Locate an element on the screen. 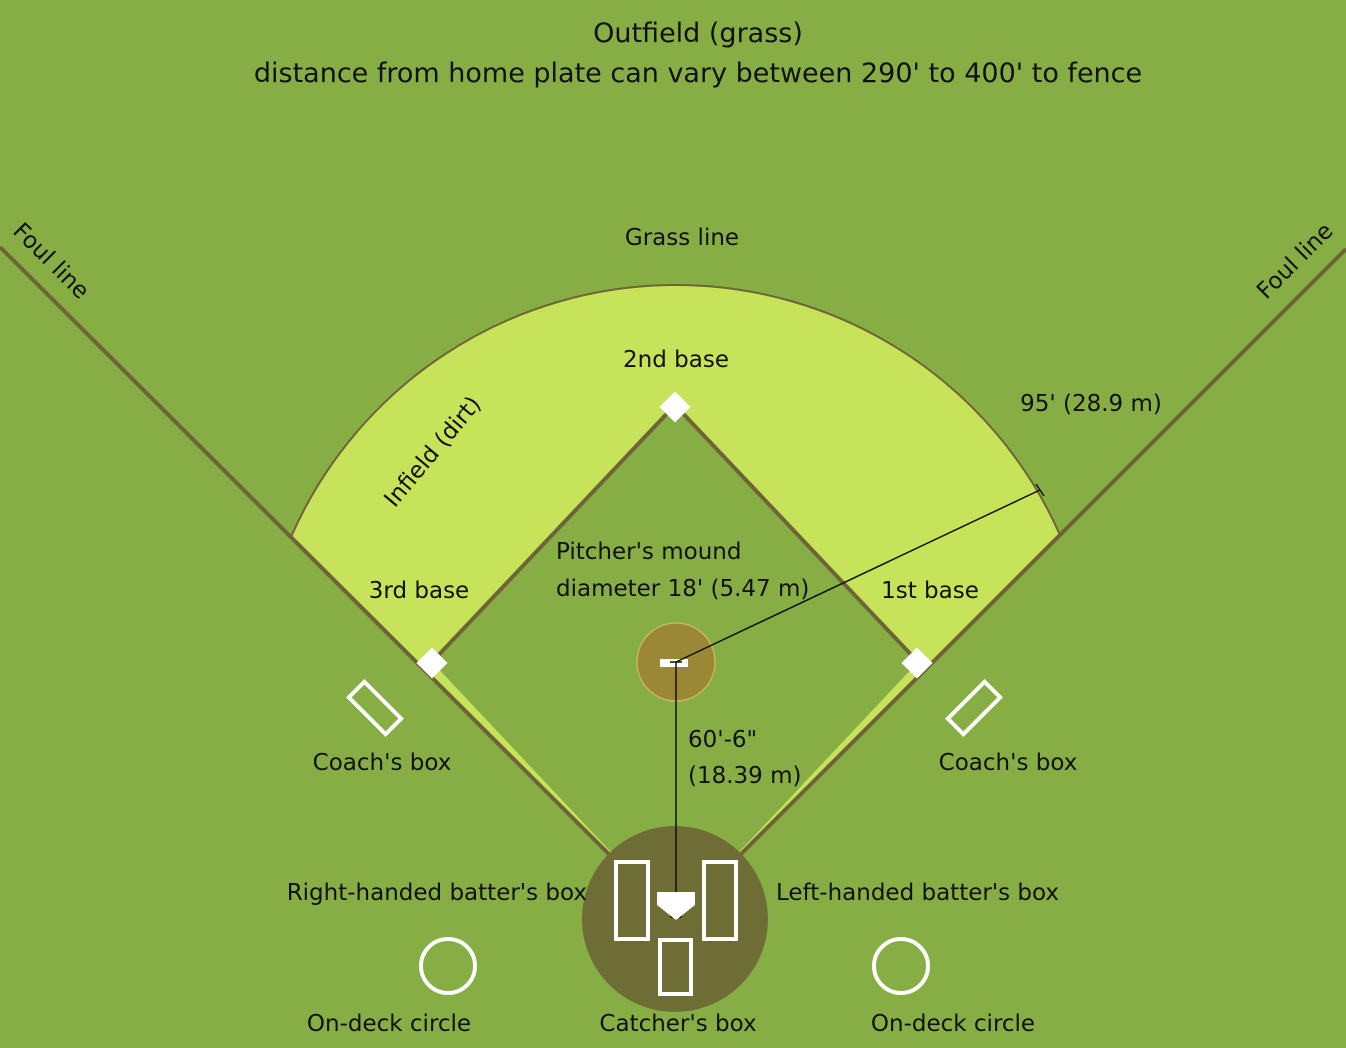  rh-batter-box-label: Right-handed batter's box is located at coordinates (437, 893).